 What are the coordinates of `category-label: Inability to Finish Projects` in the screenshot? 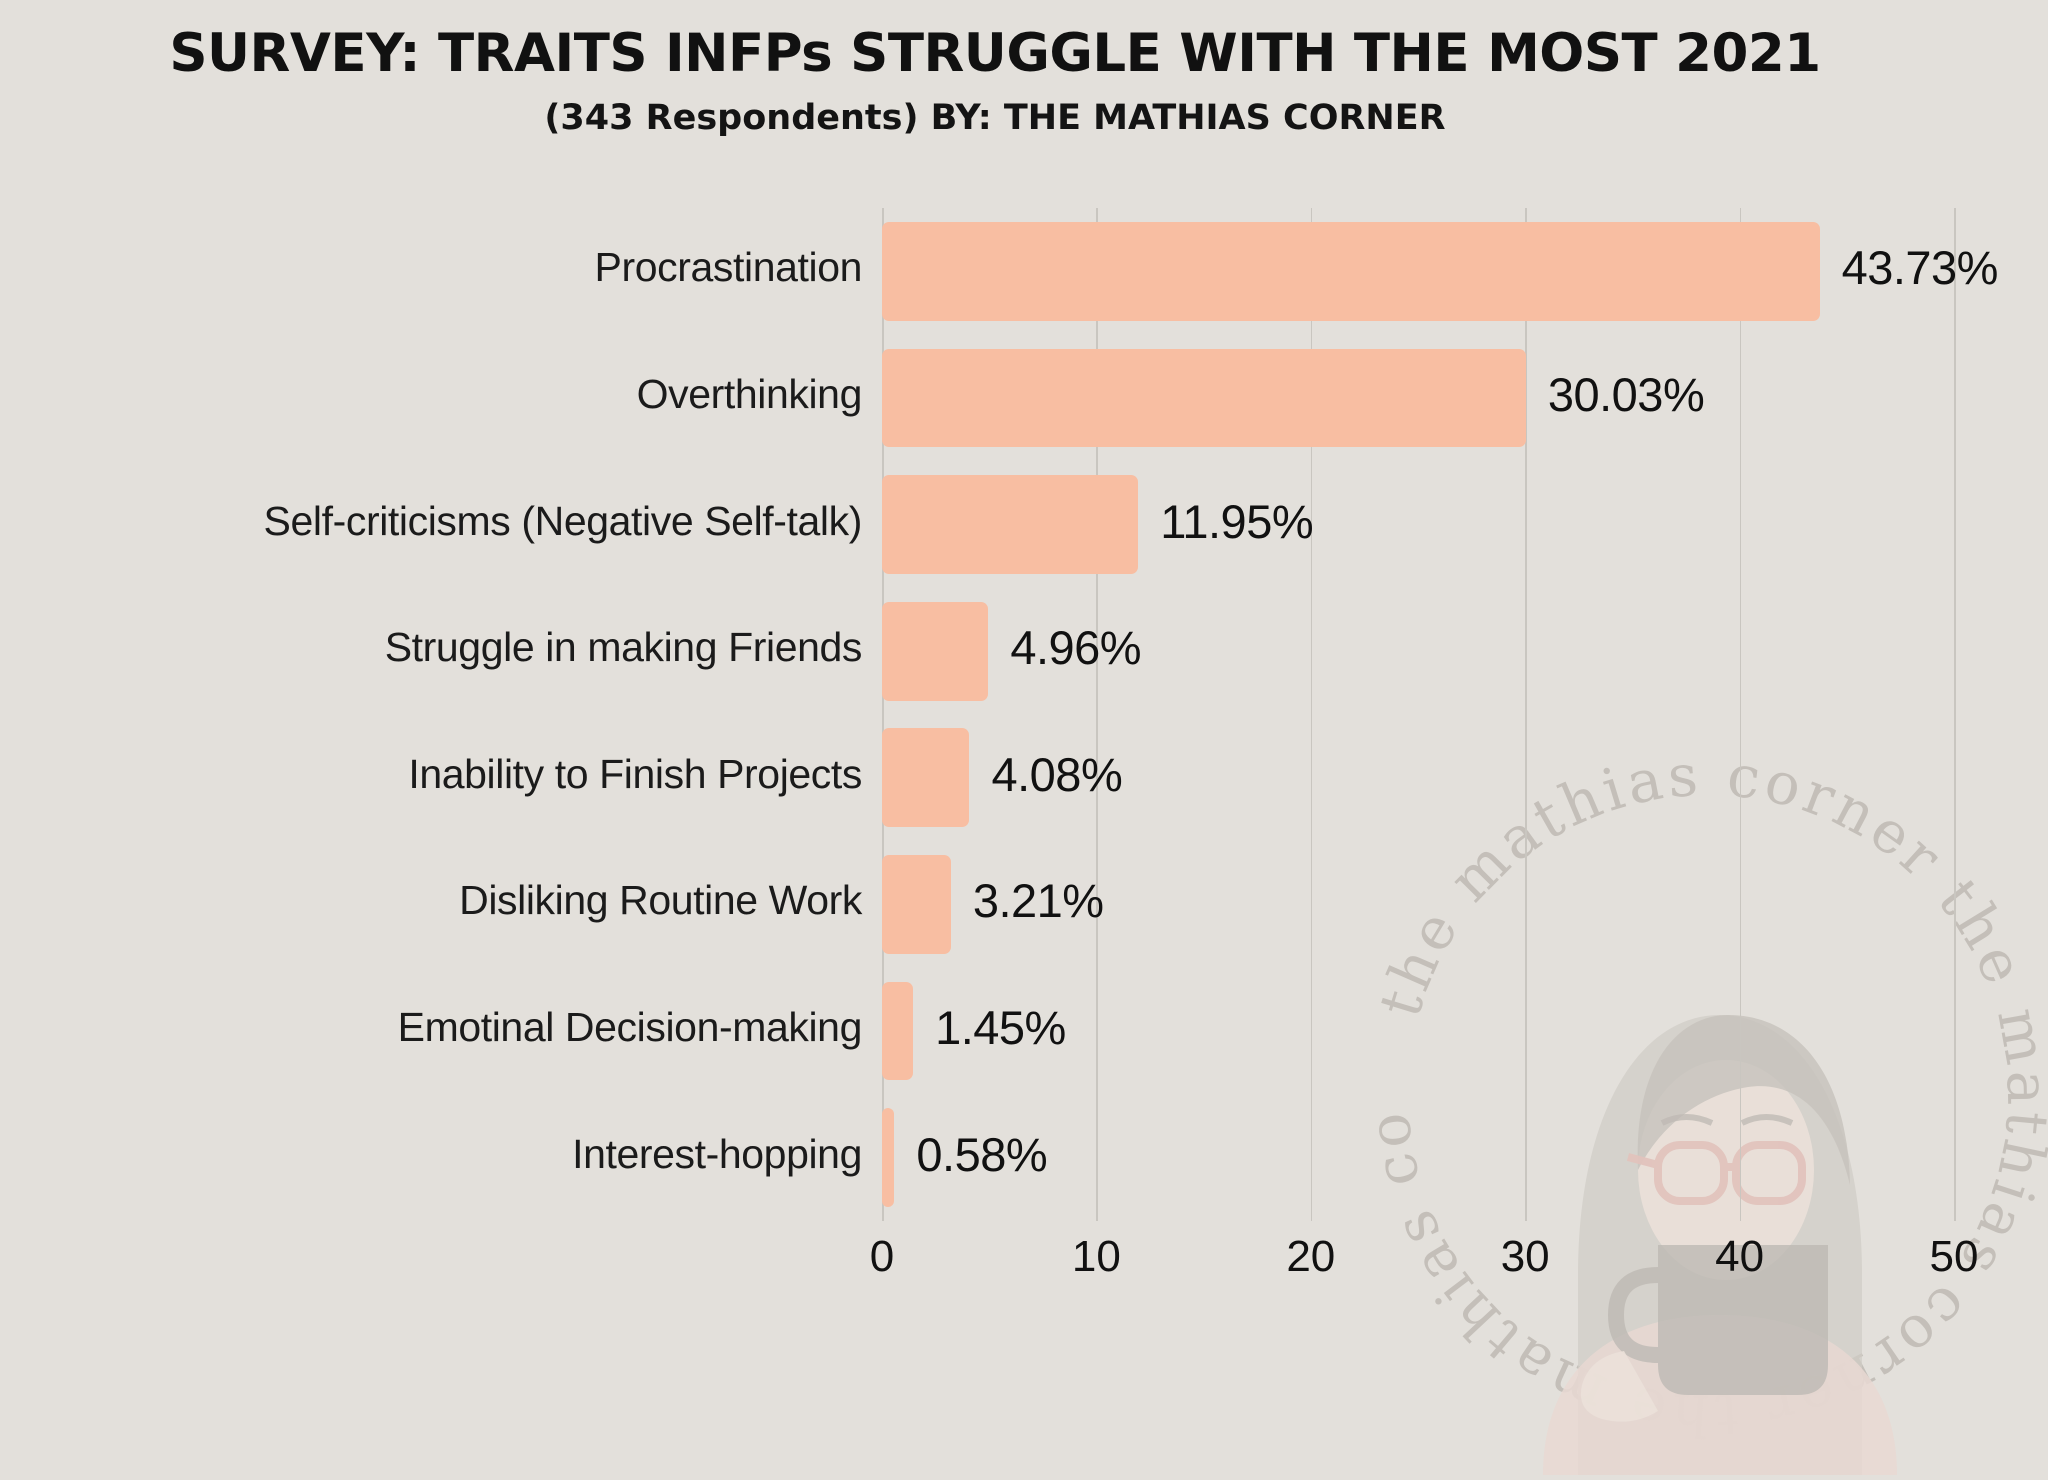 It's located at (635, 773).